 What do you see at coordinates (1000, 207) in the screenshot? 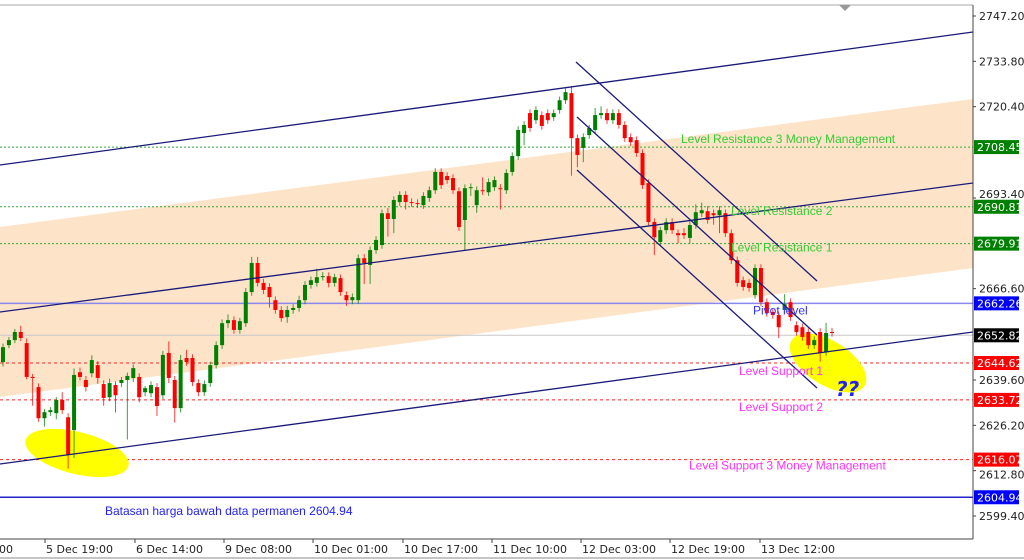
I see `price-tag-label: 2690.81` at bounding box center [1000, 207].